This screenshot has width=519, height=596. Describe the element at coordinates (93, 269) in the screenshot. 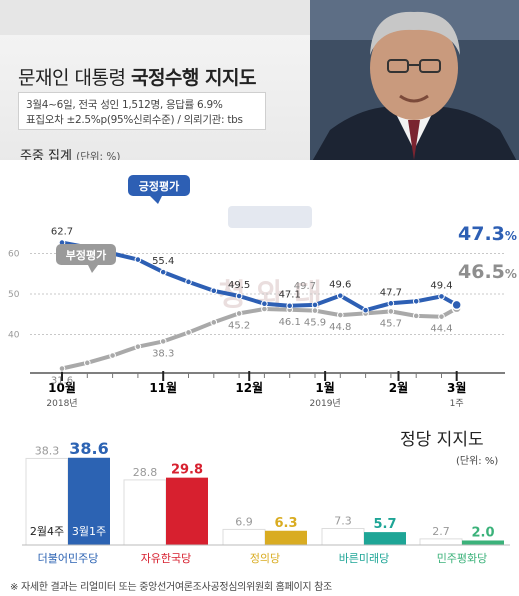

I see `negative-tag-pointer` at that location.